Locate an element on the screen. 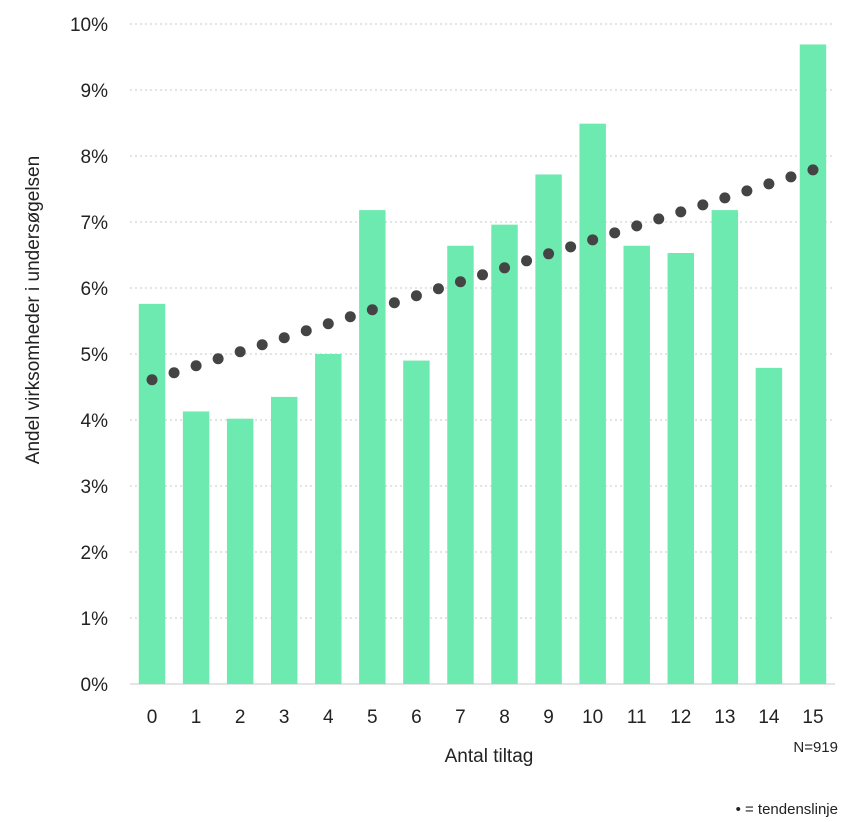  x-tick-label: 1 is located at coordinates (196, 717).